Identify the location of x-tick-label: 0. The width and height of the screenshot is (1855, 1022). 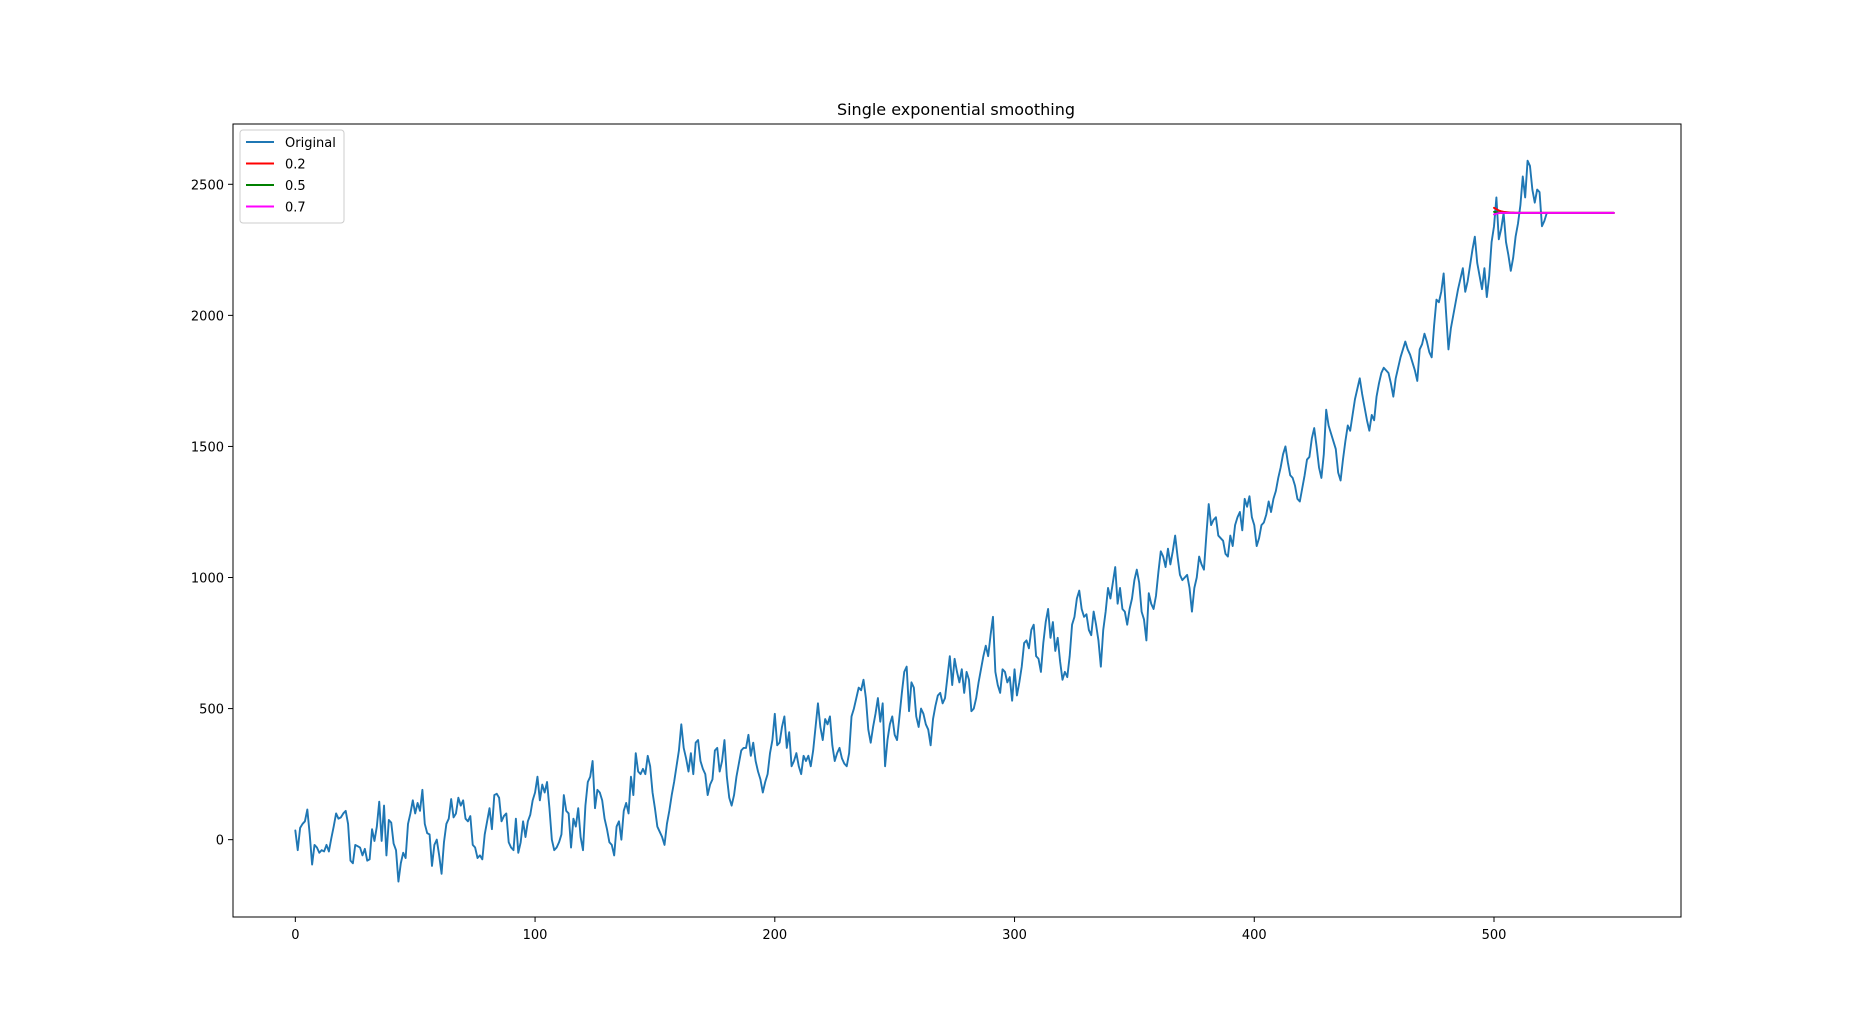
(295, 935).